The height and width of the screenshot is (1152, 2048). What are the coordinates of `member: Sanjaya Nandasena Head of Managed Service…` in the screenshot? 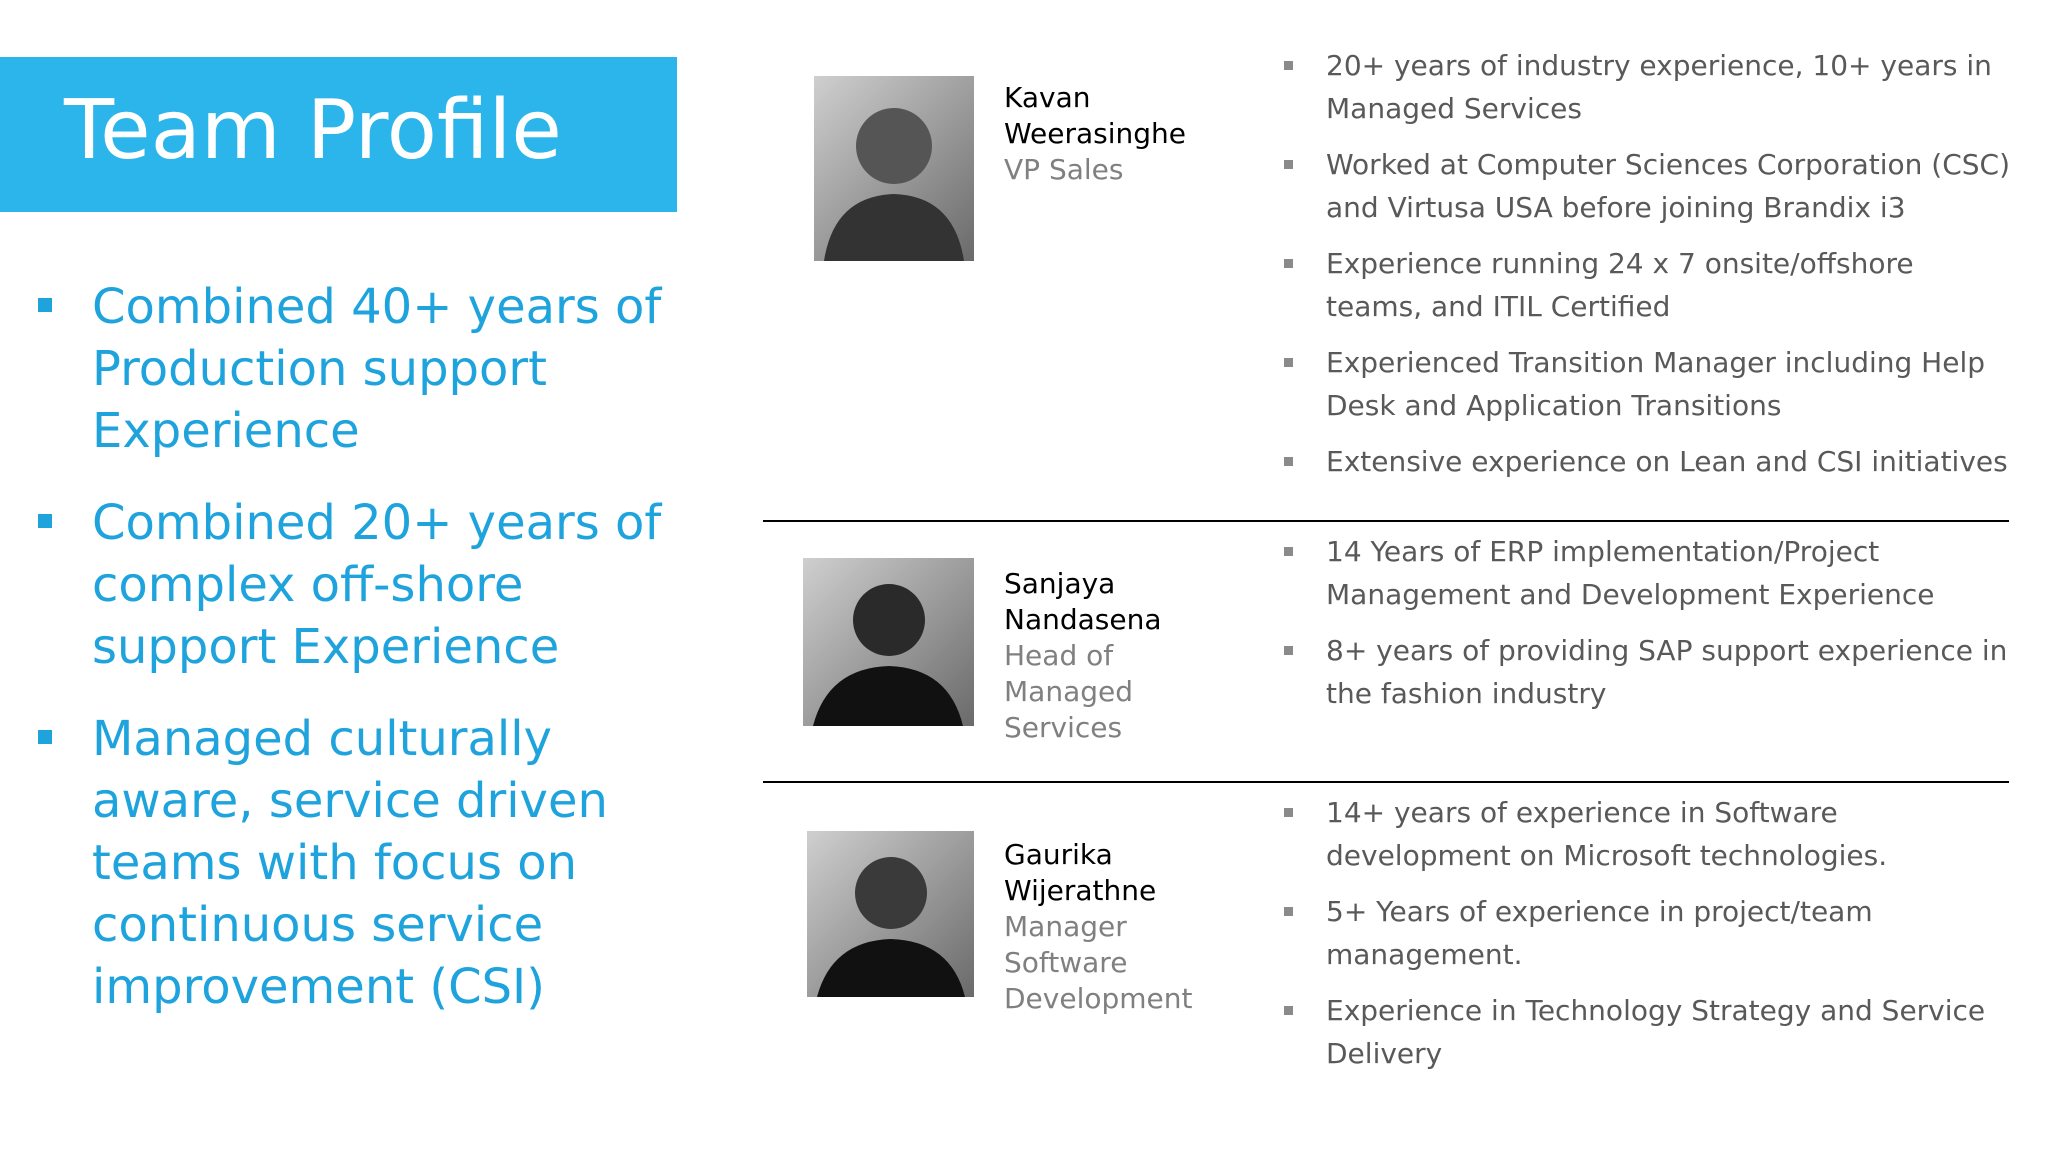 It's located at (1099, 656).